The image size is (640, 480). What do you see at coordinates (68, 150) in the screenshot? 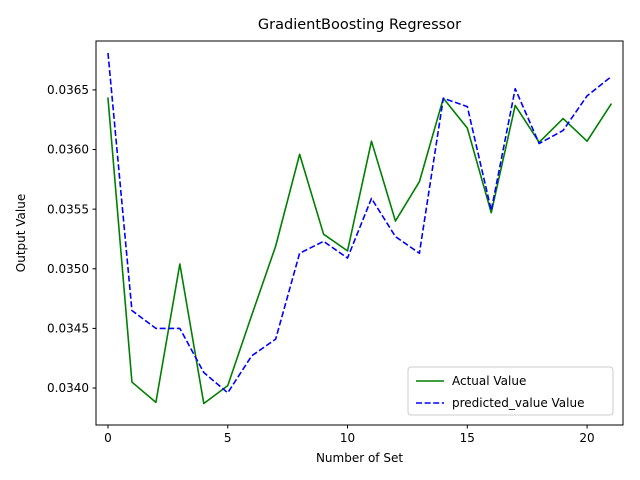
I see `y-tick-label: 0.0360` at bounding box center [68, 150].